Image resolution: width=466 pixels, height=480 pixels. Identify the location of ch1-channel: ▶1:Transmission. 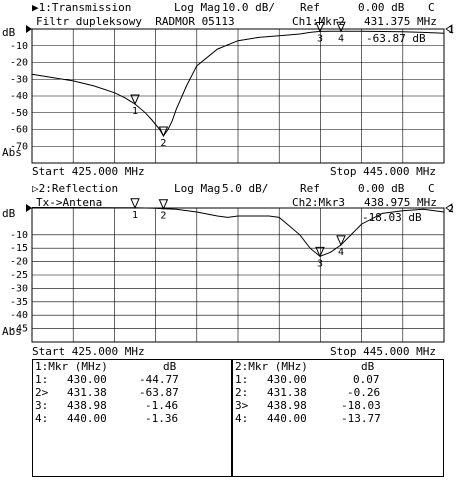
(82, 7).